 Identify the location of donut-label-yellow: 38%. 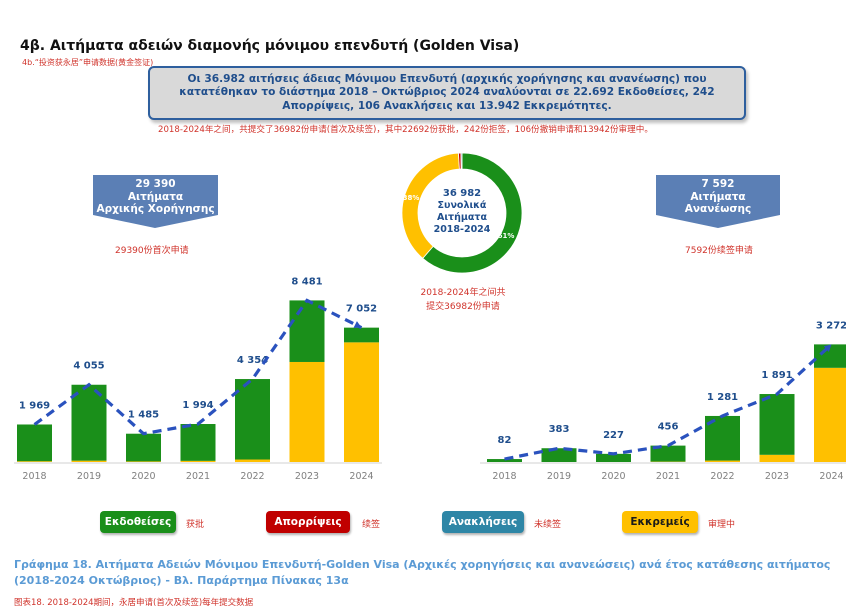
(411, 198).